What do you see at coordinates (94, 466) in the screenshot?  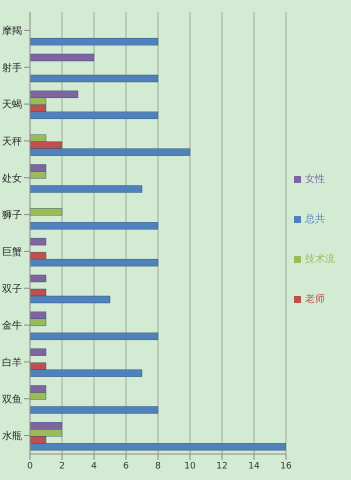 I see `x-tick-label: 4` at bounding box center [94, 466].